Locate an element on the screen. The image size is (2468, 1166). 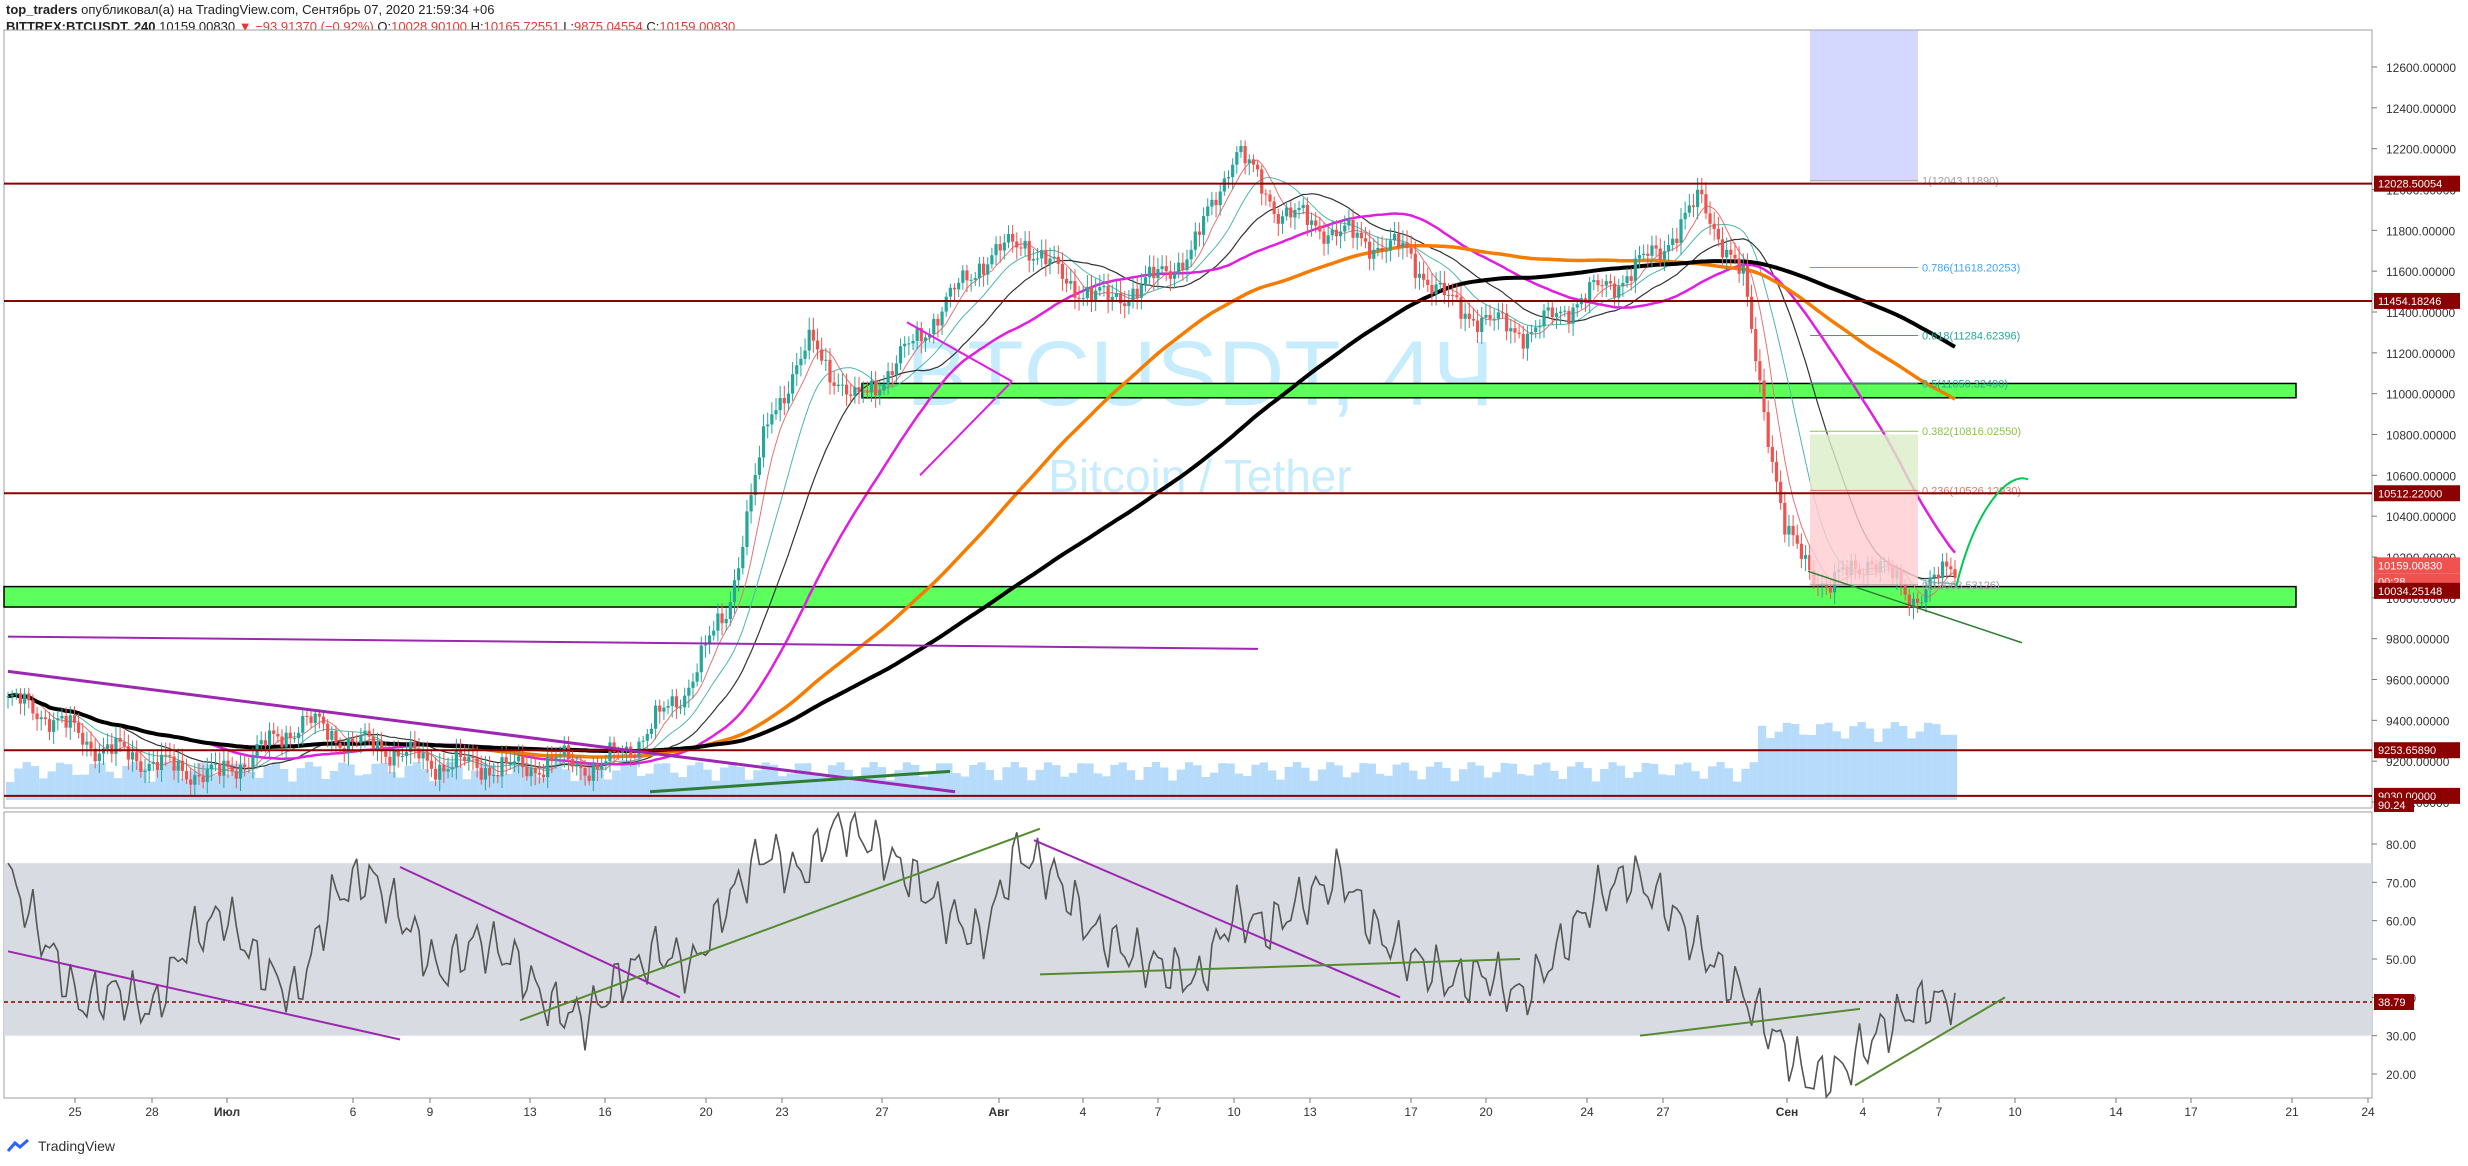
author-name: top_traders is located at coordinates (42, 9).